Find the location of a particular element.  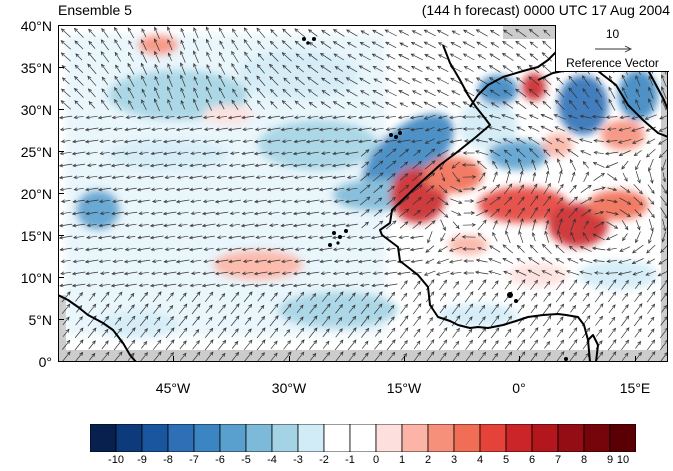

colorbar-tick-label: 5 is located at coordinates (506, 460).